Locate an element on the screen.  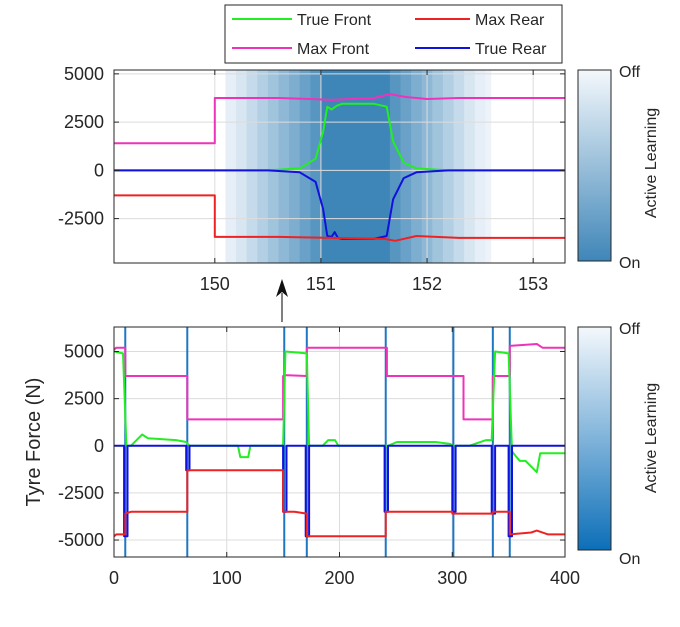
top-series-max-front is located at coordinates (339, 119).